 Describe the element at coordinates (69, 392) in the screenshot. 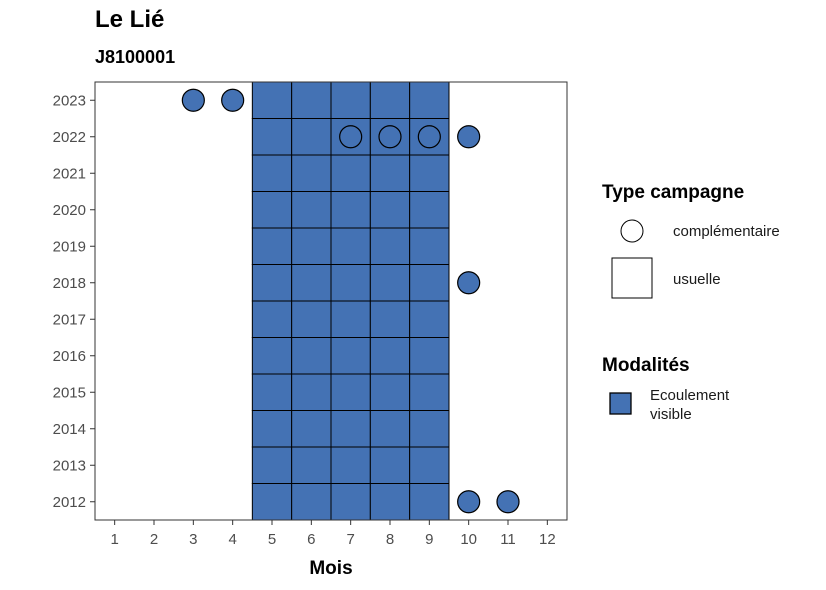

I see `y-tick-label-2015: 2015` at that location.